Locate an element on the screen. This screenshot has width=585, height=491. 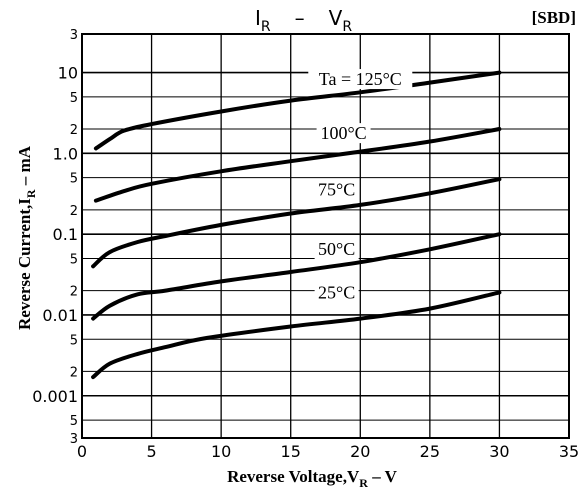
y-tick-label-major: 1.0 is located at coordinates (65, 153).